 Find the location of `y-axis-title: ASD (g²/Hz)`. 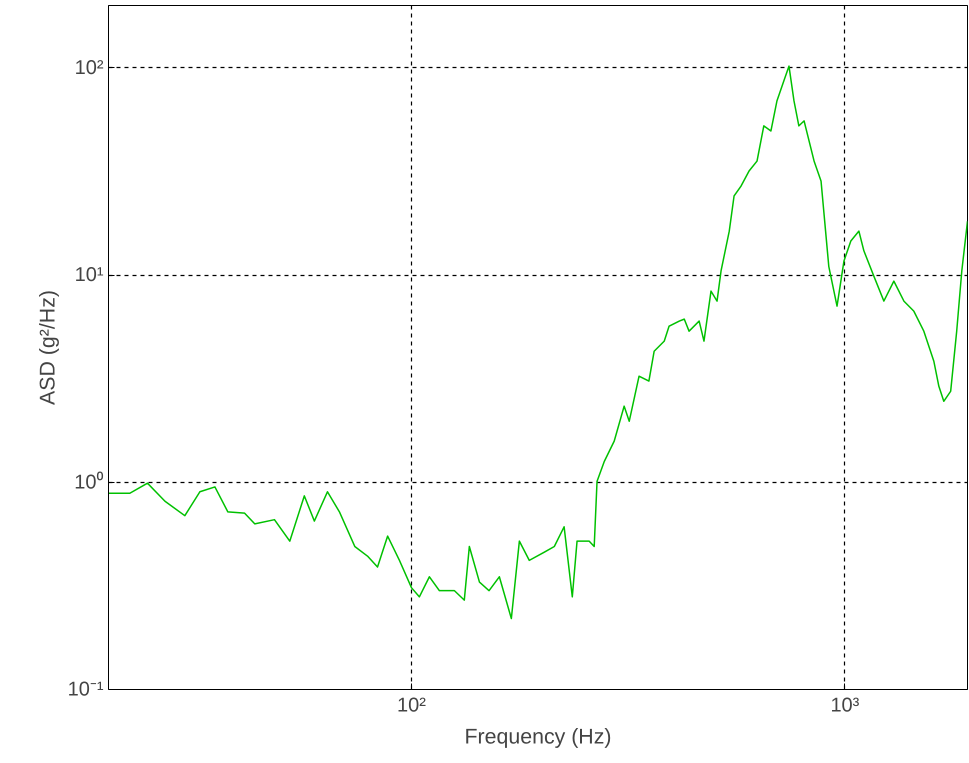

y-axis-title: ASD (g²/Hz) is located at coordinates (48, 347).